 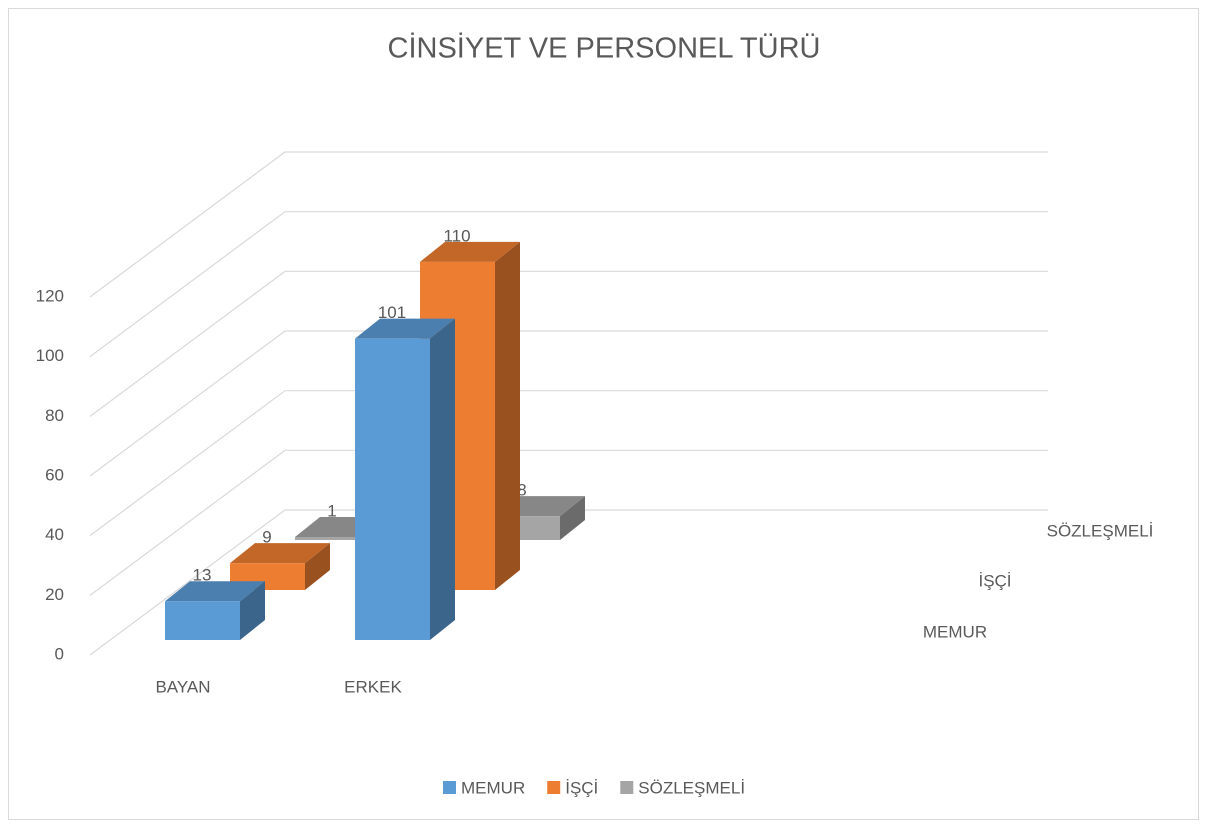 What do you see at coordinates (691, 787) in the screenshot?
I see `legend-label: SÖZLEŞMELİ` at bounding box center [691, 787].